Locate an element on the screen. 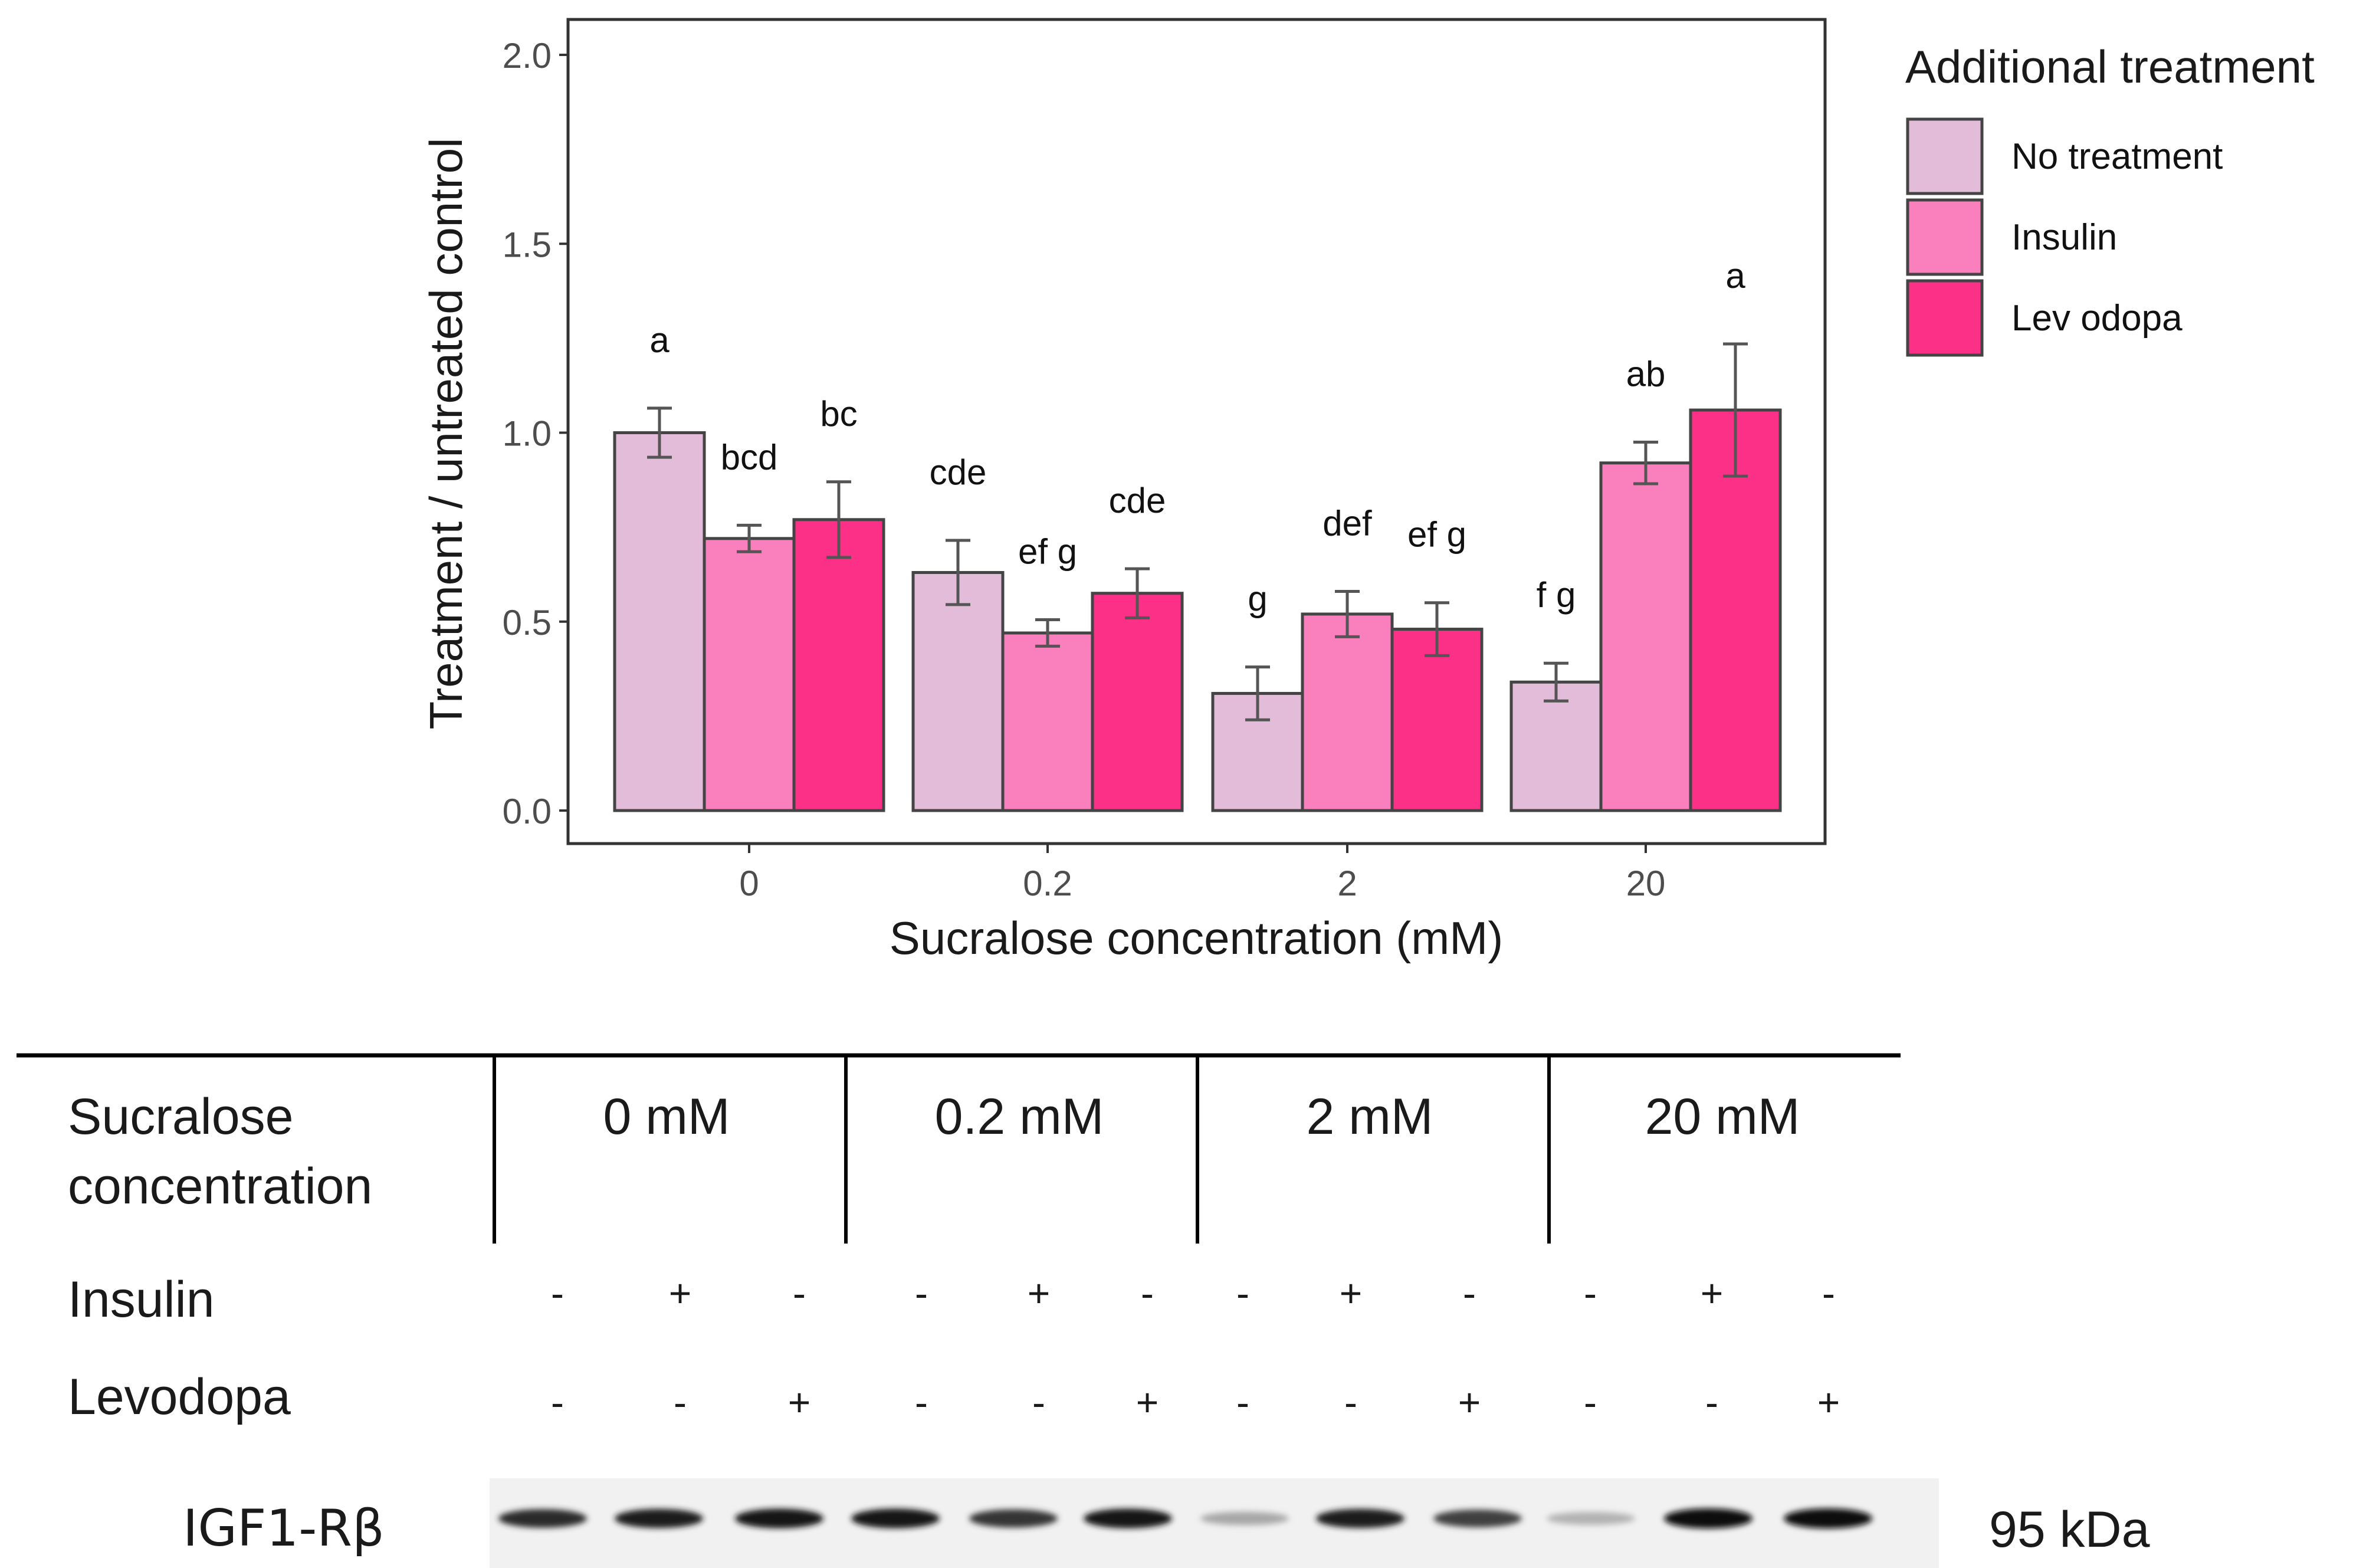 This screenshot has height=1568, width=2353. concentration-0mM: 0 mM is located at coordinates (666, 1116).